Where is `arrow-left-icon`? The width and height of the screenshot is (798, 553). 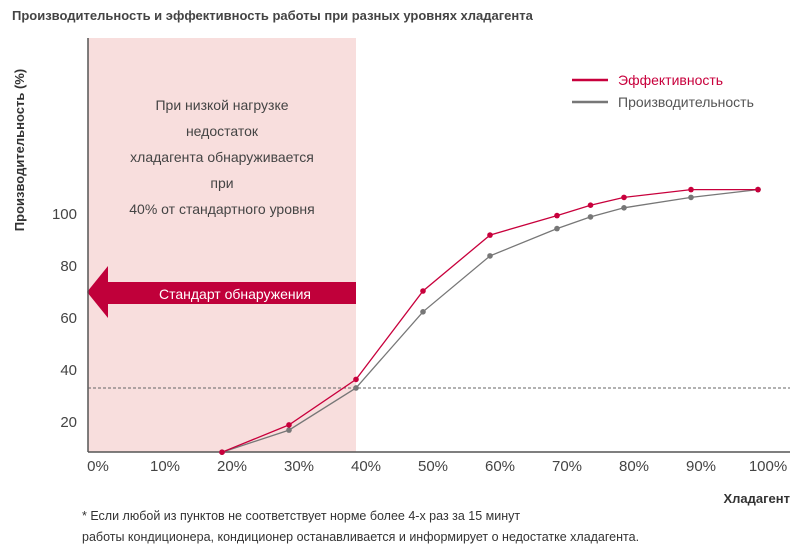
arrow-left-icon is located at coordinates (221, 292).